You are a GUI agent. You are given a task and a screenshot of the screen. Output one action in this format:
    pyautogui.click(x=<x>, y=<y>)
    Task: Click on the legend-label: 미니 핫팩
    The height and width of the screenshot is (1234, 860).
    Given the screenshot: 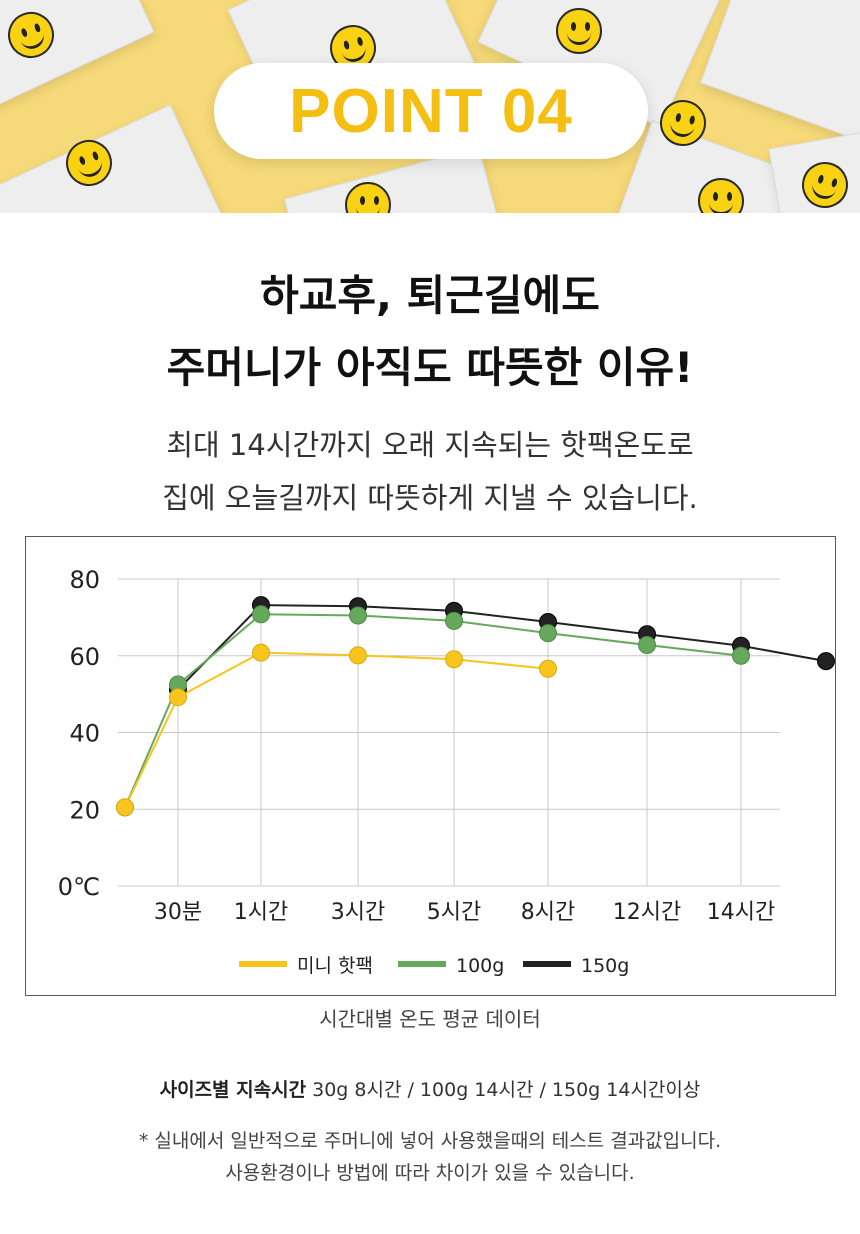 What is the action you would take?
    pyautogui.click(x=335, y=966)
    